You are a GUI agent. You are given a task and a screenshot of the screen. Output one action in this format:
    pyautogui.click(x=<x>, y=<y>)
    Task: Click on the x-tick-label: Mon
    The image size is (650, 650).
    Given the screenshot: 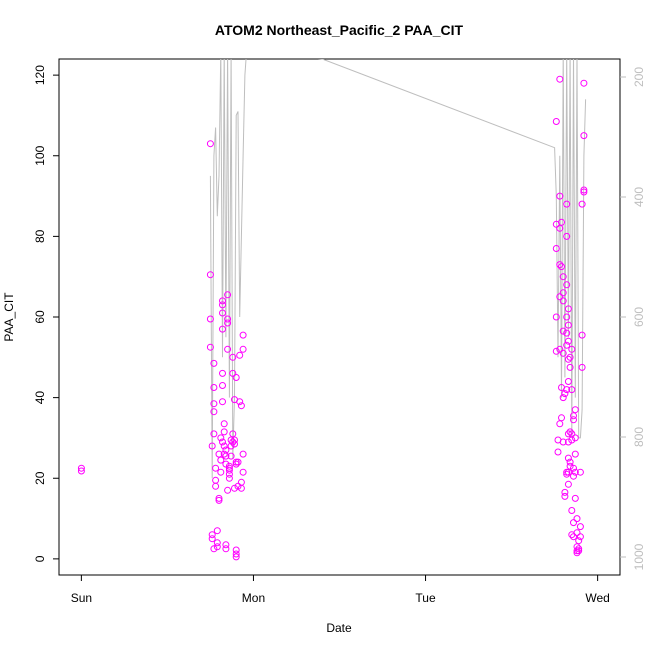 What is the action you would take?
    pyautogui.click(x=253, y=598)
    